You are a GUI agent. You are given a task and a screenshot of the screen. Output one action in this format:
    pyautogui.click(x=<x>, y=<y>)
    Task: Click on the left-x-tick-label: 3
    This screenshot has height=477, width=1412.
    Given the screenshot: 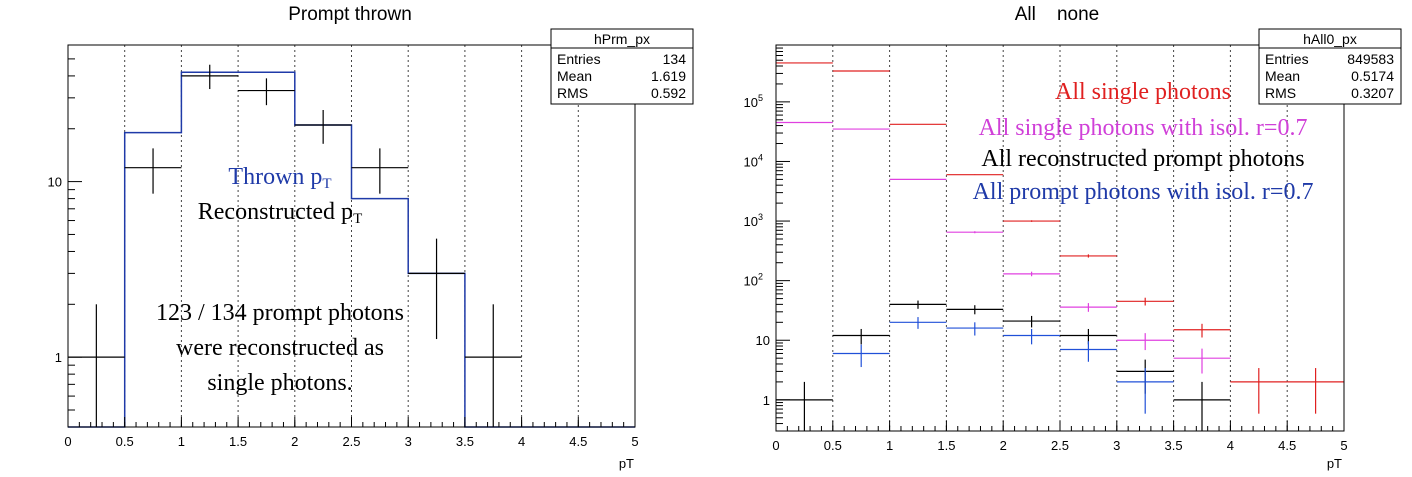 What is the action you would take?
    pyautogui.click(x=408, y=441)
    